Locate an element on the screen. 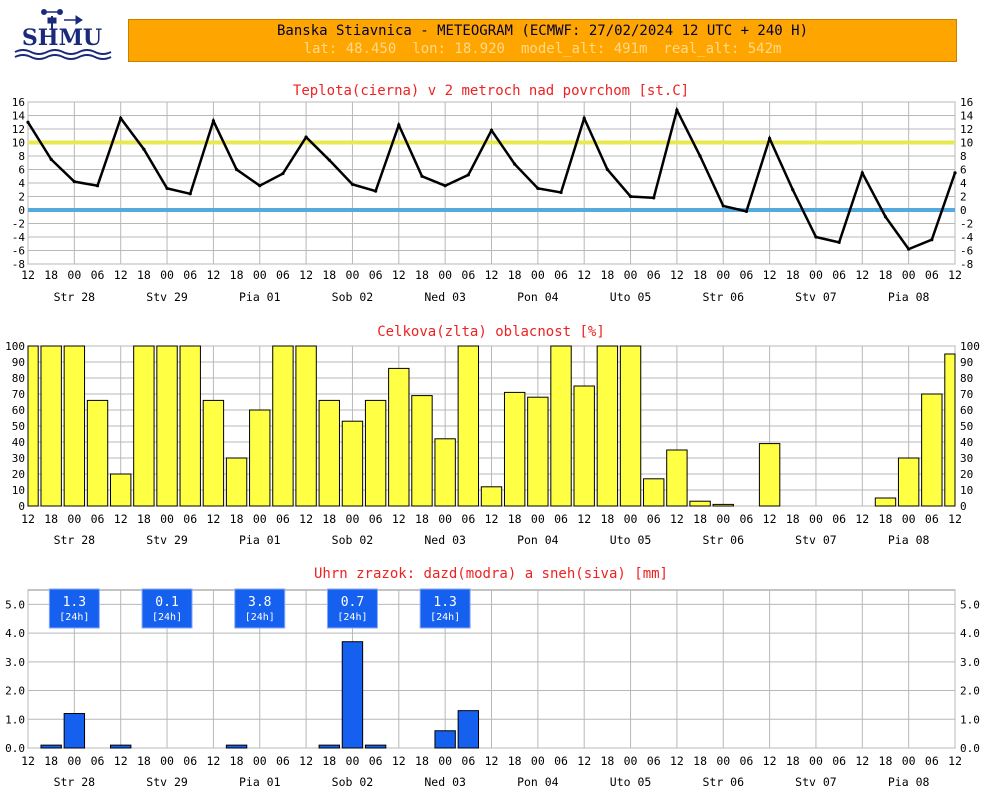 The height and width of the screenshot is (800, 983). y-tick-label-left: -2 is located at coordinates (18, 224).